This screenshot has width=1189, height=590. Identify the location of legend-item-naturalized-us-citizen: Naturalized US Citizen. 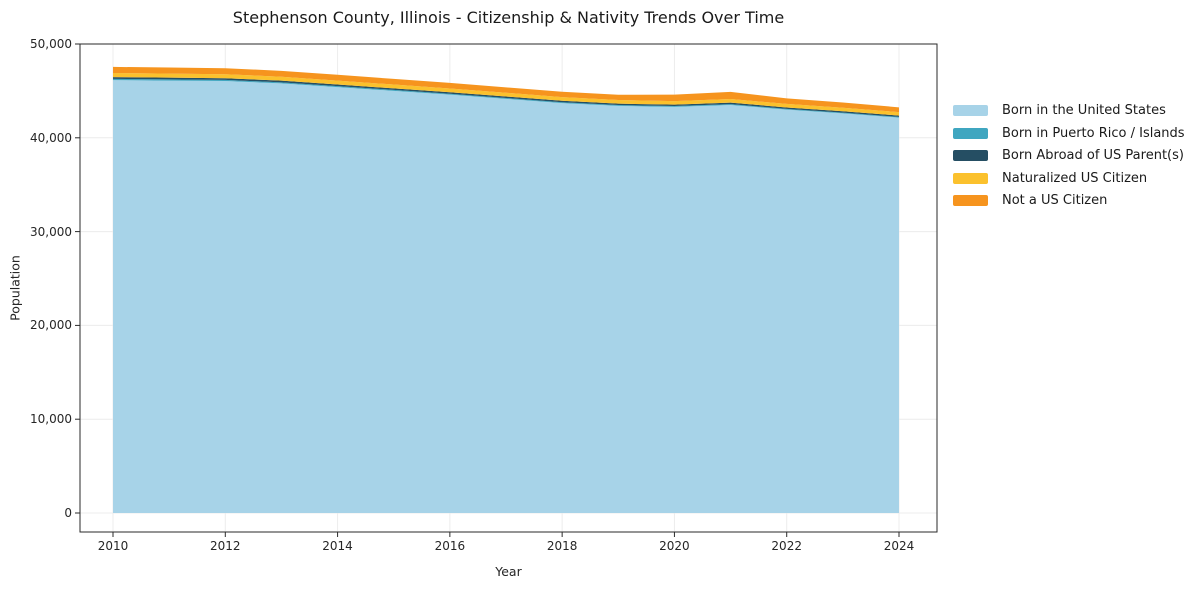
(1069, 178).